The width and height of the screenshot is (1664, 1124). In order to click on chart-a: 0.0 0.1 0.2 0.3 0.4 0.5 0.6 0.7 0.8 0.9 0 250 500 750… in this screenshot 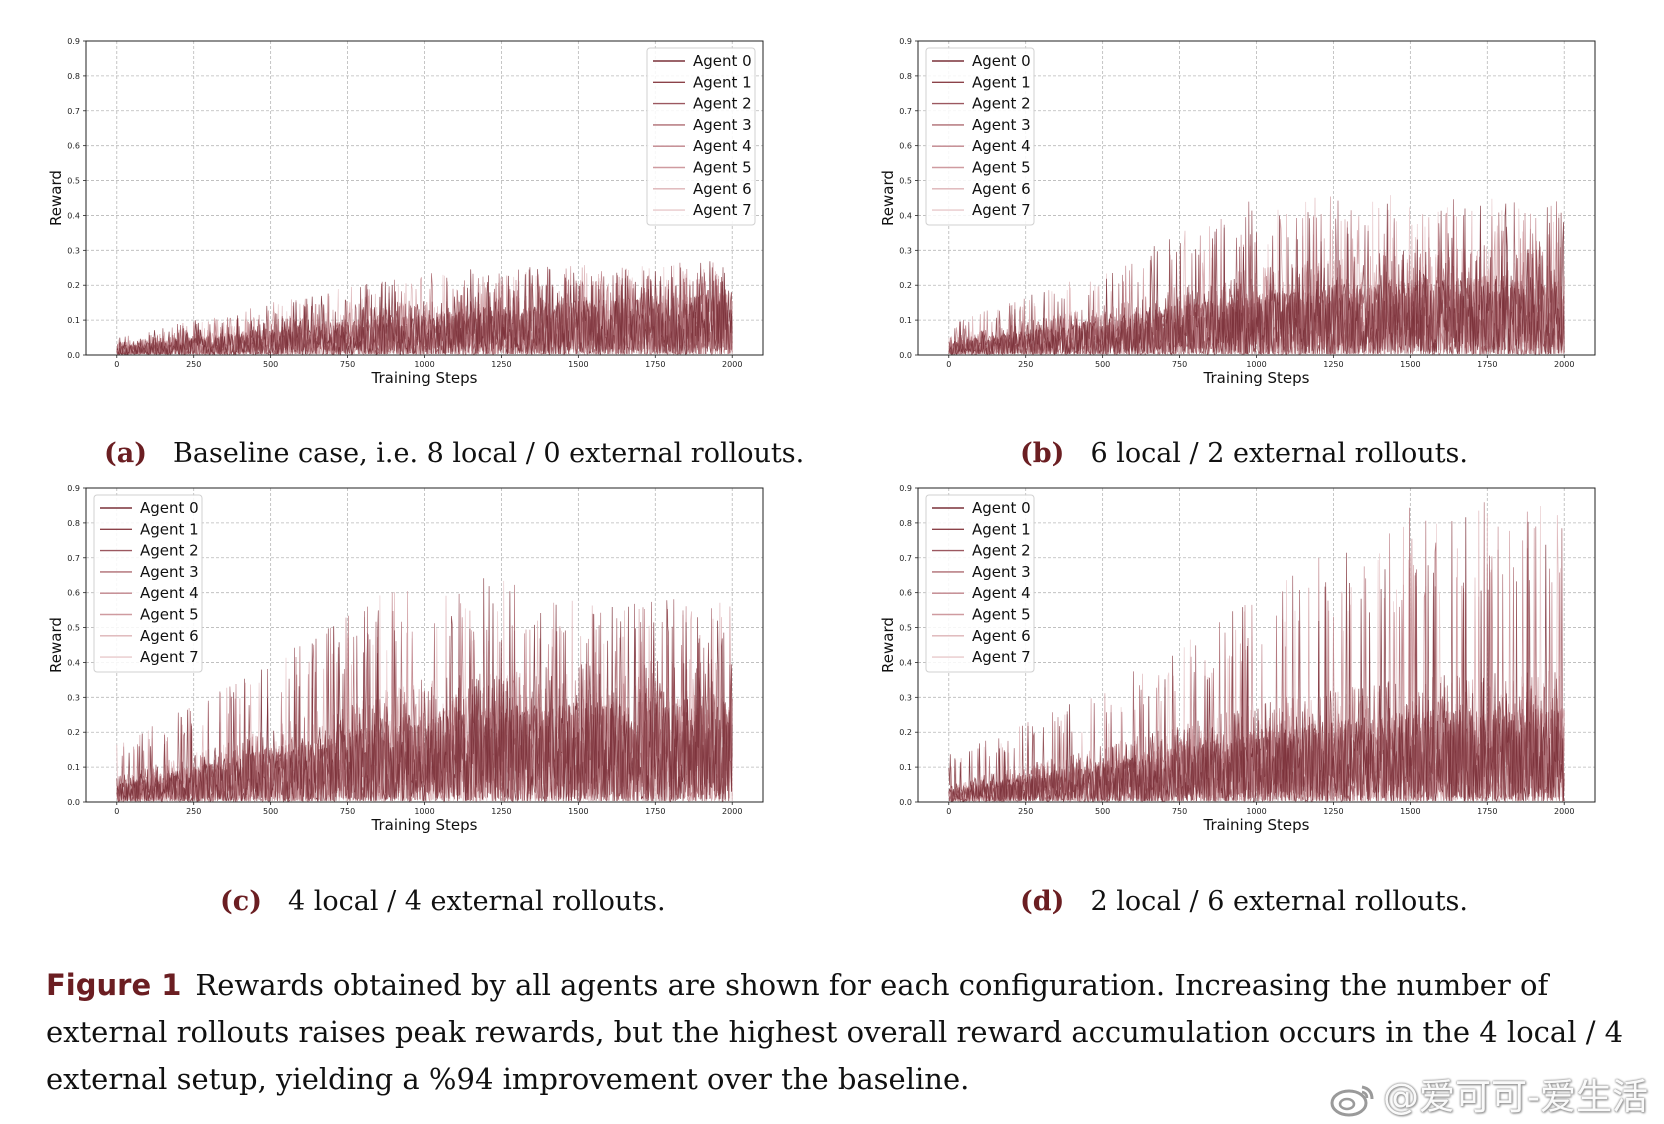, I will do `click(405, 212)`.